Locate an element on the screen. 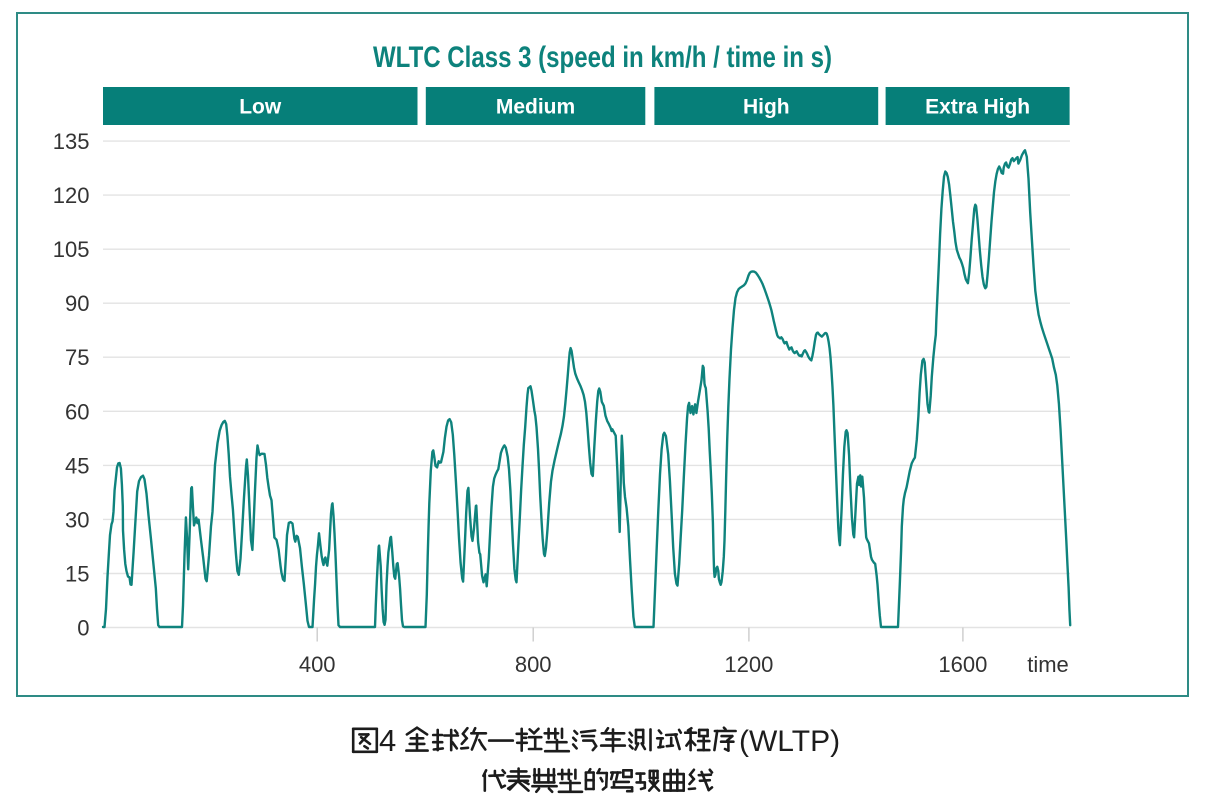 Image resolution: width=1207 pixels, height=799 pixels. svg-text: 1600 is located at coordinates (962, 664).